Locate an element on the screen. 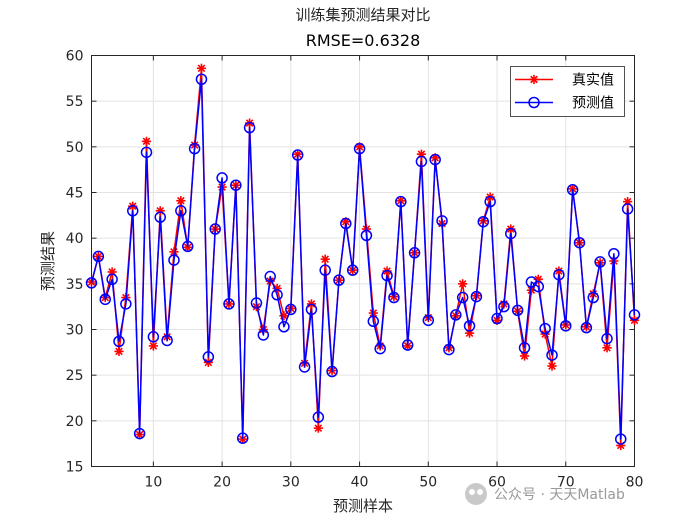 The image size is (700, 525). watermark: 公众号 · 天天Matlab is located at coordinates (545, 494).